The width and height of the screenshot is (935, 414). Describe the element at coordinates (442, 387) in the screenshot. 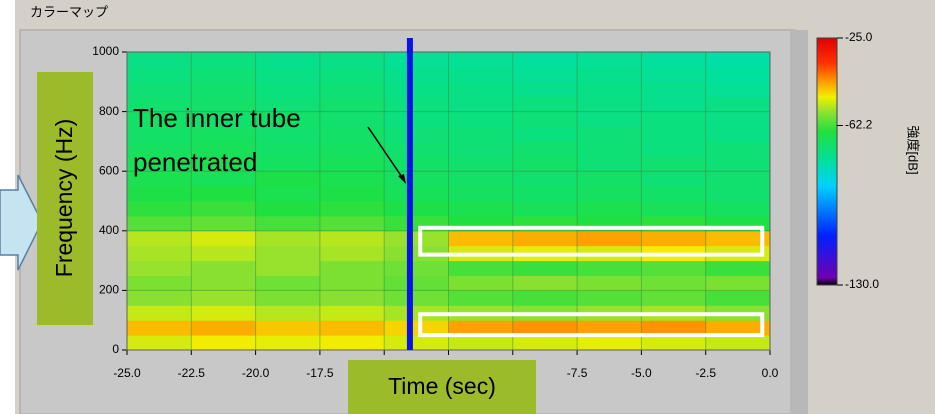

I see `xlabel-box` at that location.